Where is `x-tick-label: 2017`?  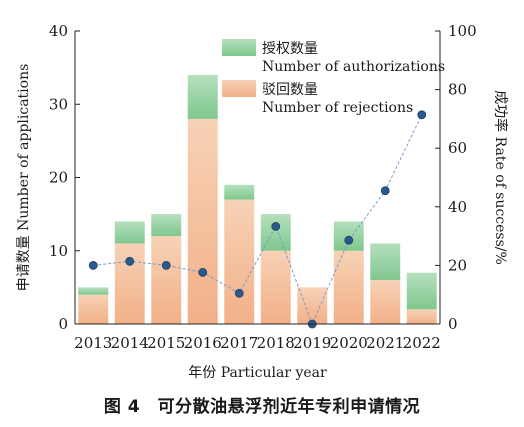
x-tick-label: 2017 is located at coordinates (239, 343).